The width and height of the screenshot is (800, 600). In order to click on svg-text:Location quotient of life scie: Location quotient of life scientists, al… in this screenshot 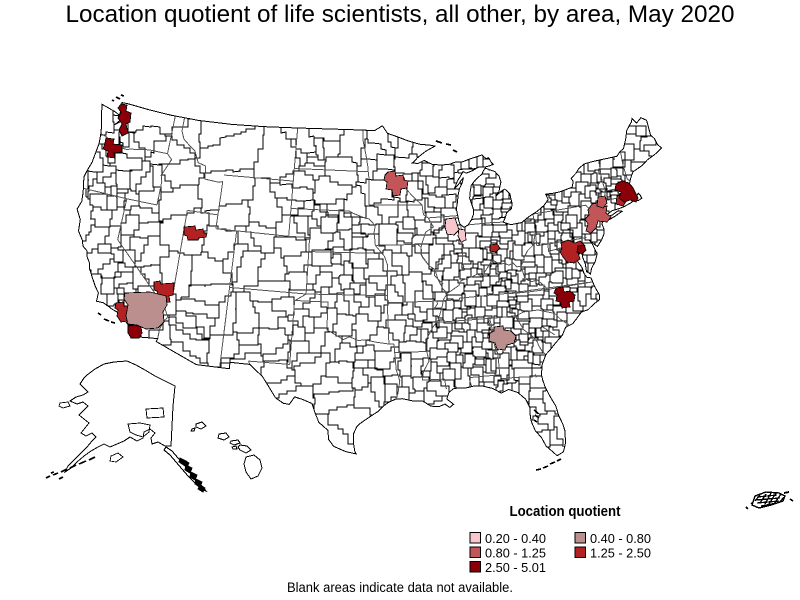, I will do `click(400, 14)`.